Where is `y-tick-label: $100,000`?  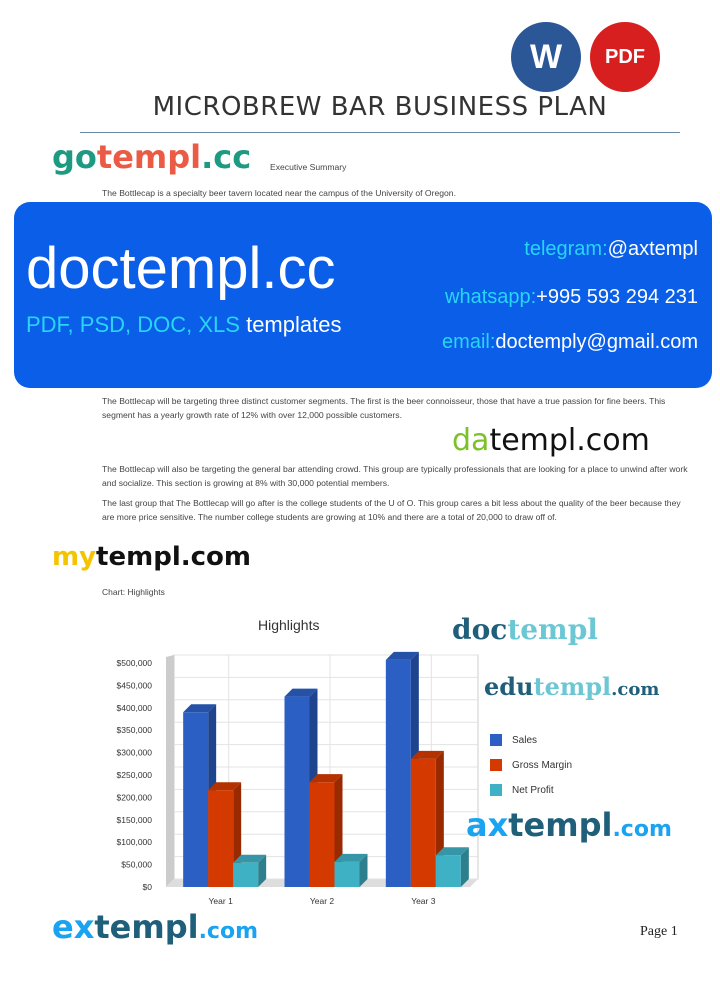
y-tick-label: $100,000 is located at coordinates (135, 842).